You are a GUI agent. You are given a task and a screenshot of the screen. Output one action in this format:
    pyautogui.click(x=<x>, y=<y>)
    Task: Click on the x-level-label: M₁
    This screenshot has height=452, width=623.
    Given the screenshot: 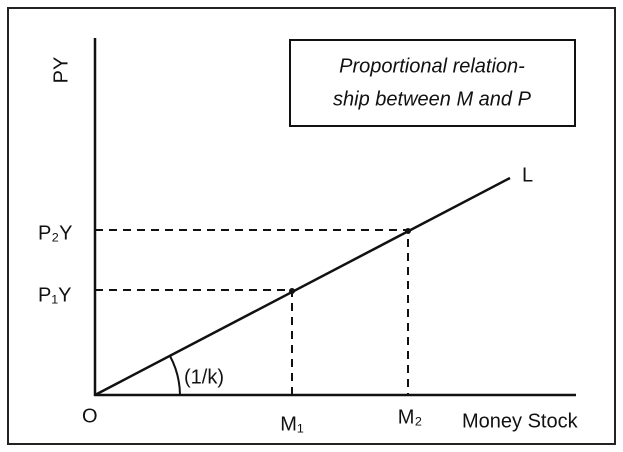 What is the action you would take?
    pyautogui.click(x=292, y=424)
    